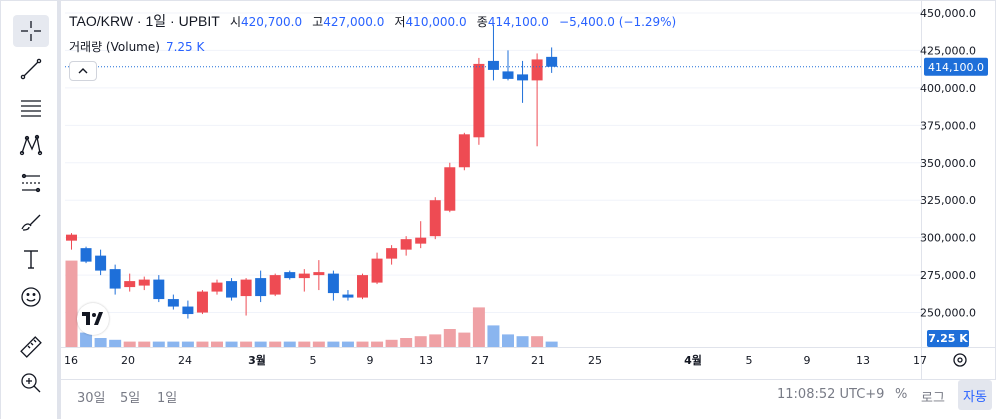 Image resolution: width=996 pixels, height=419 pixels. Describe the element at coordinates (93, 319) in the screenshot. I see `tradingview-logo` at that location.